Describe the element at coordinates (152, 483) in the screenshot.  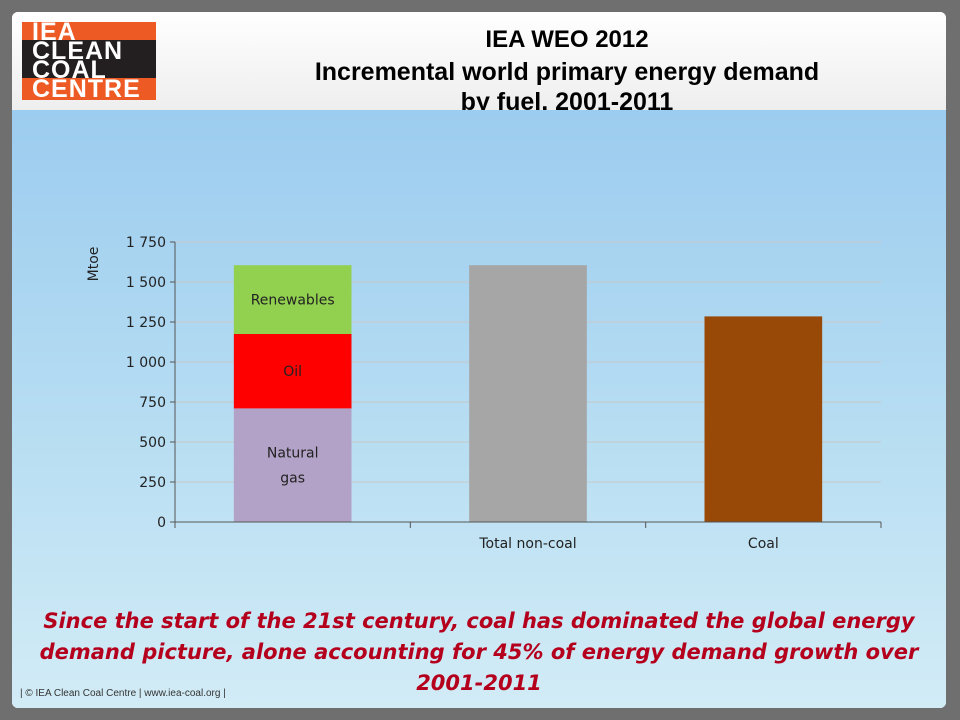
I see `y-tick-label: 250` at that location.